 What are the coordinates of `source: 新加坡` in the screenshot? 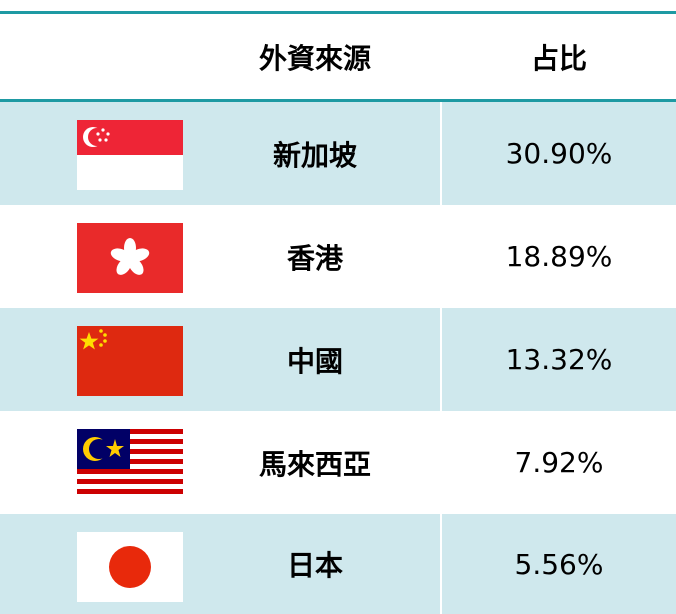 It's located at (314, 155).